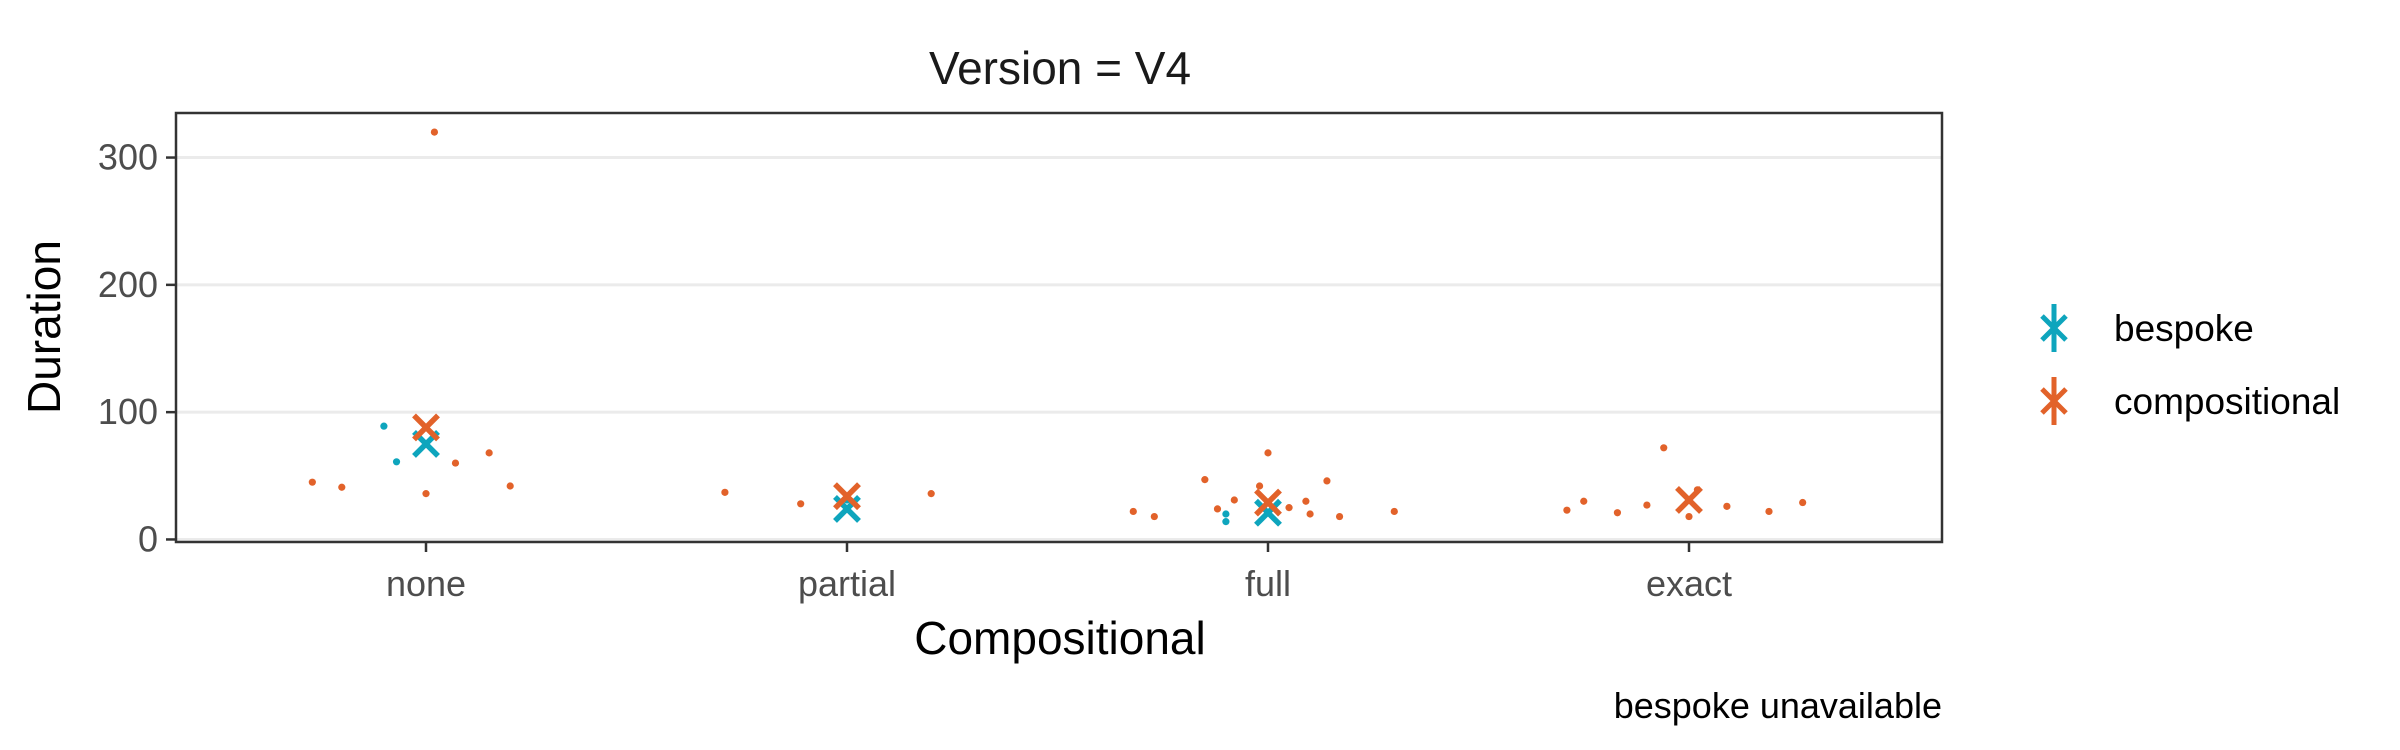 The height and width of the screenshot is (750, 2400). I want to click on mean-compositional-full, so click(1268, 502).